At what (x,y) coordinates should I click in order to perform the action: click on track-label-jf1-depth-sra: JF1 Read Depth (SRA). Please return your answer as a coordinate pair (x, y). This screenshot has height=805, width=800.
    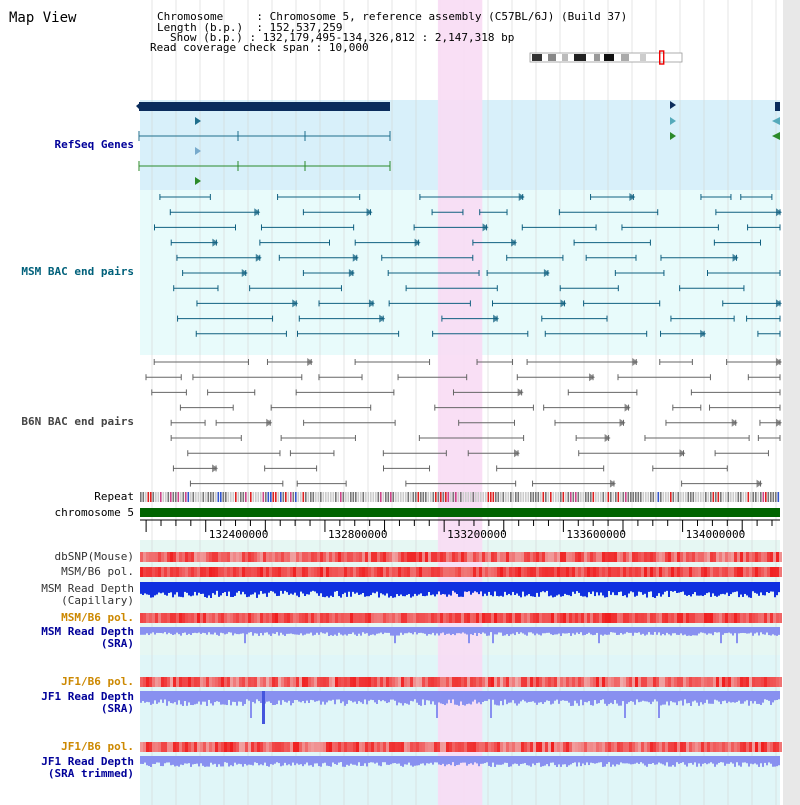
    Looking at the image, I should click on (87, 702).